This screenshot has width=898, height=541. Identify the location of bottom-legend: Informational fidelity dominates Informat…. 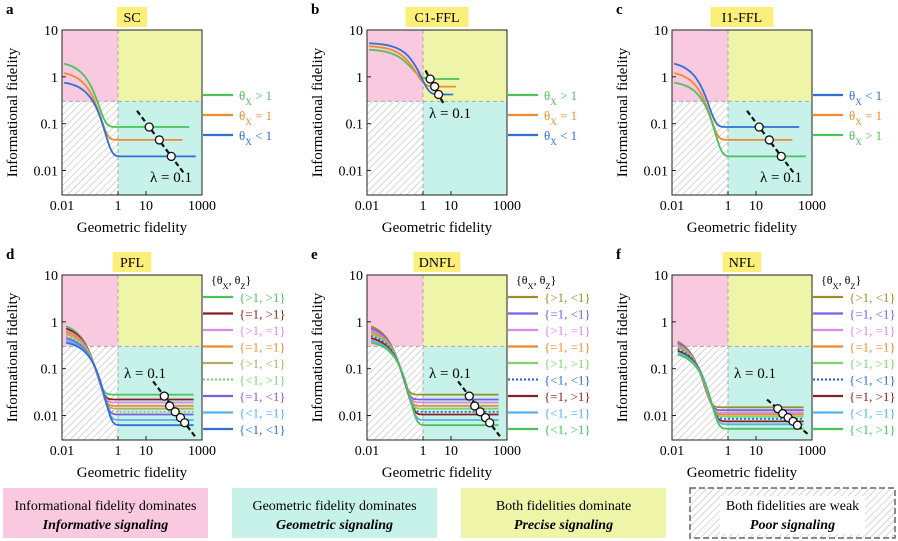
(449, 513).